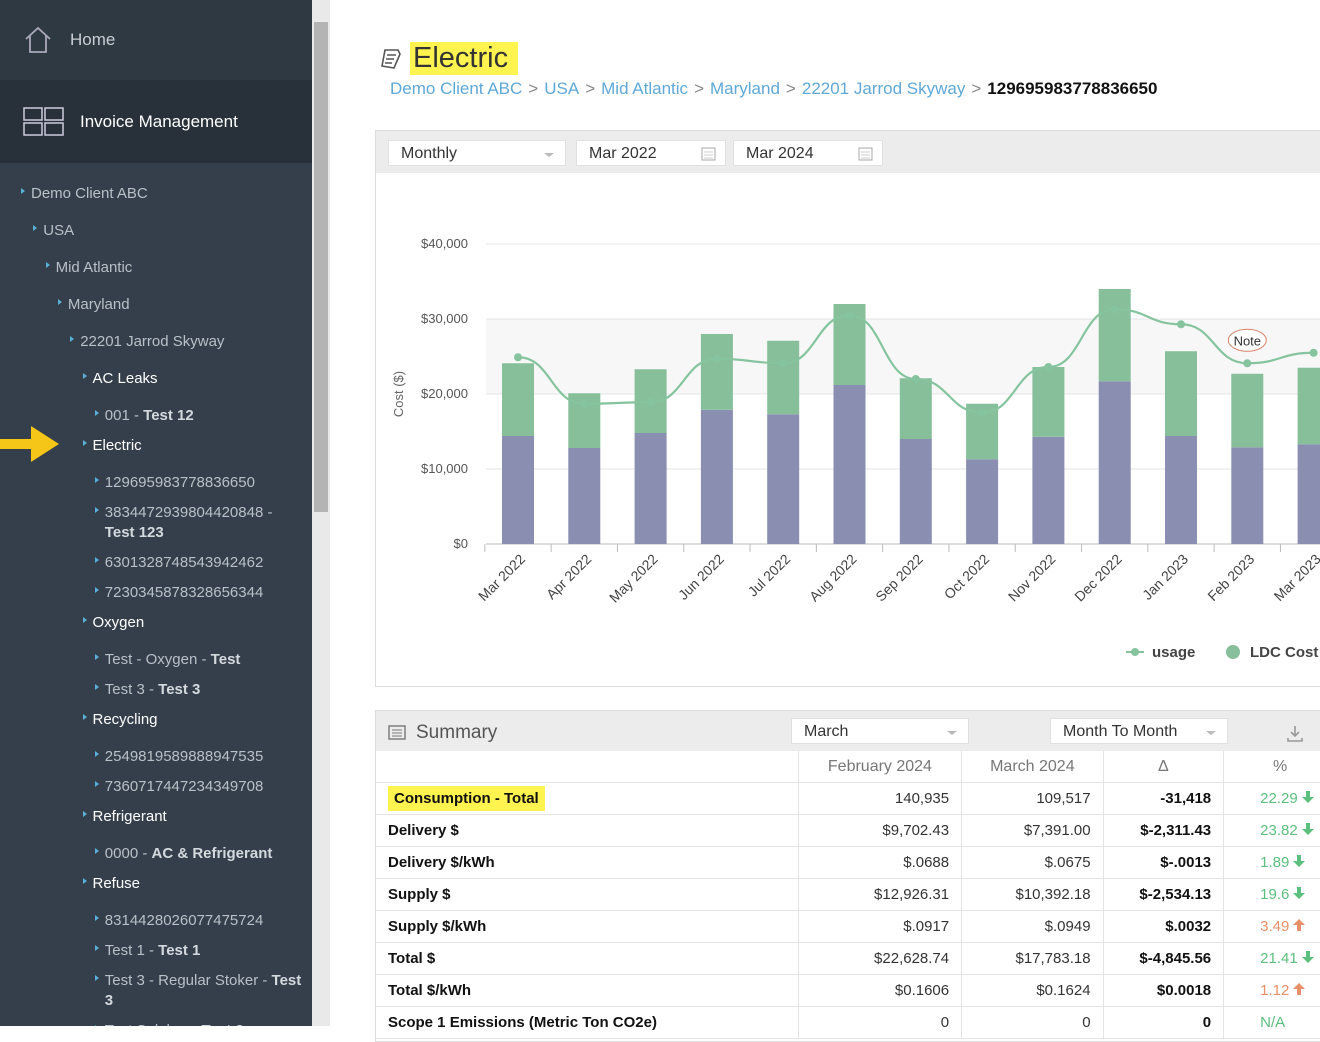  I want to click on nav-home: Home, so click(156, 40).